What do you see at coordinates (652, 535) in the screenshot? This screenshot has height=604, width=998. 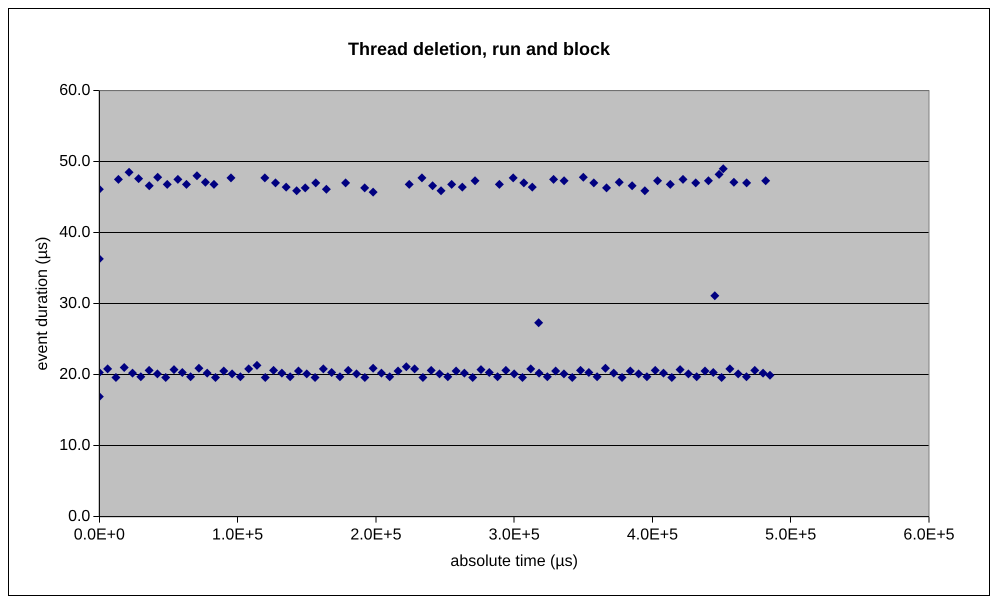 I see `x-tick-label: 4.0E+5` at bounding box center [652, 535].